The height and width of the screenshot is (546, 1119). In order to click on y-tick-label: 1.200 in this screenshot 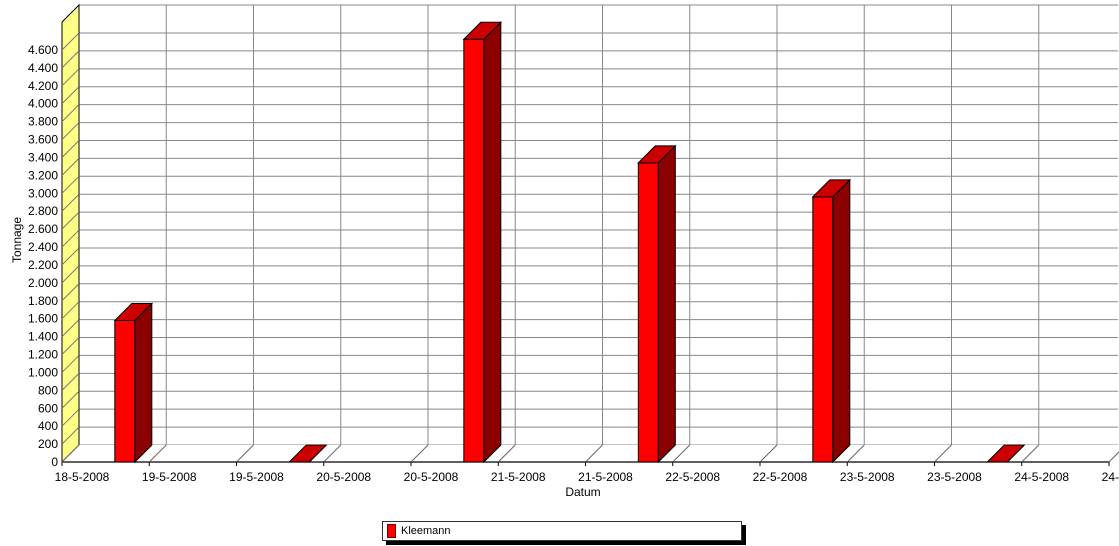, I will do `click(43, 355)`.